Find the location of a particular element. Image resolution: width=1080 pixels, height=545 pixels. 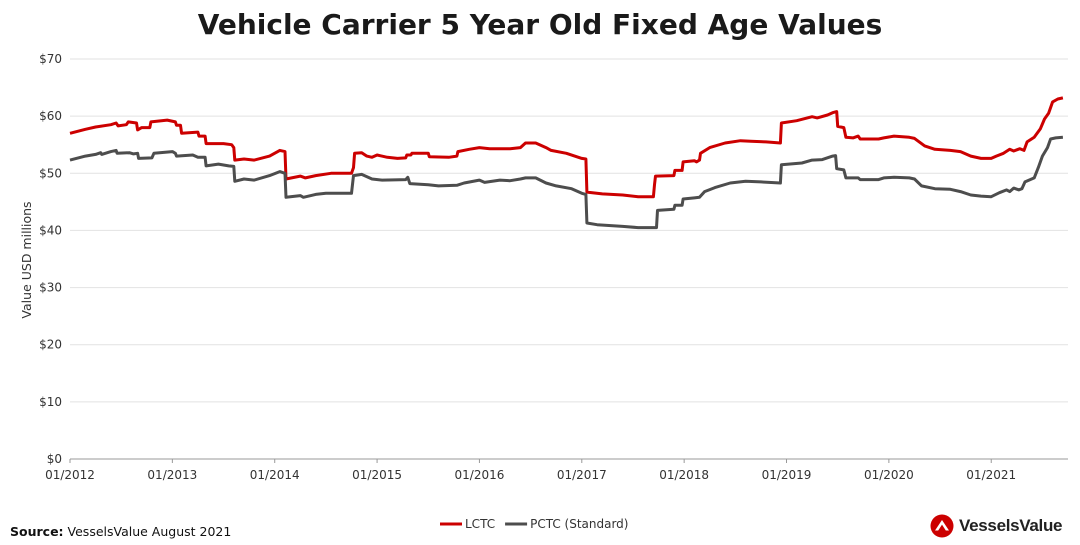

x-tick-label: 01/2017 is located at coordinates (582, 475).